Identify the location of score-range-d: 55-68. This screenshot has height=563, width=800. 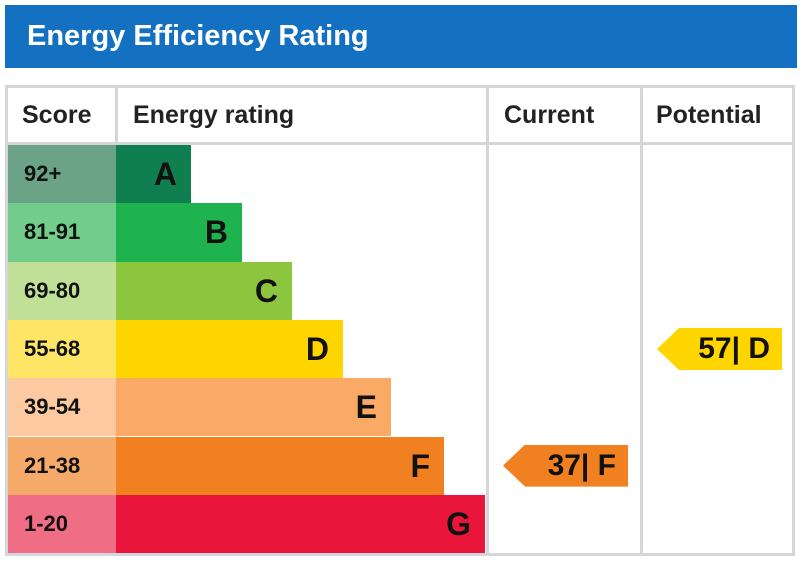
(62, 349).